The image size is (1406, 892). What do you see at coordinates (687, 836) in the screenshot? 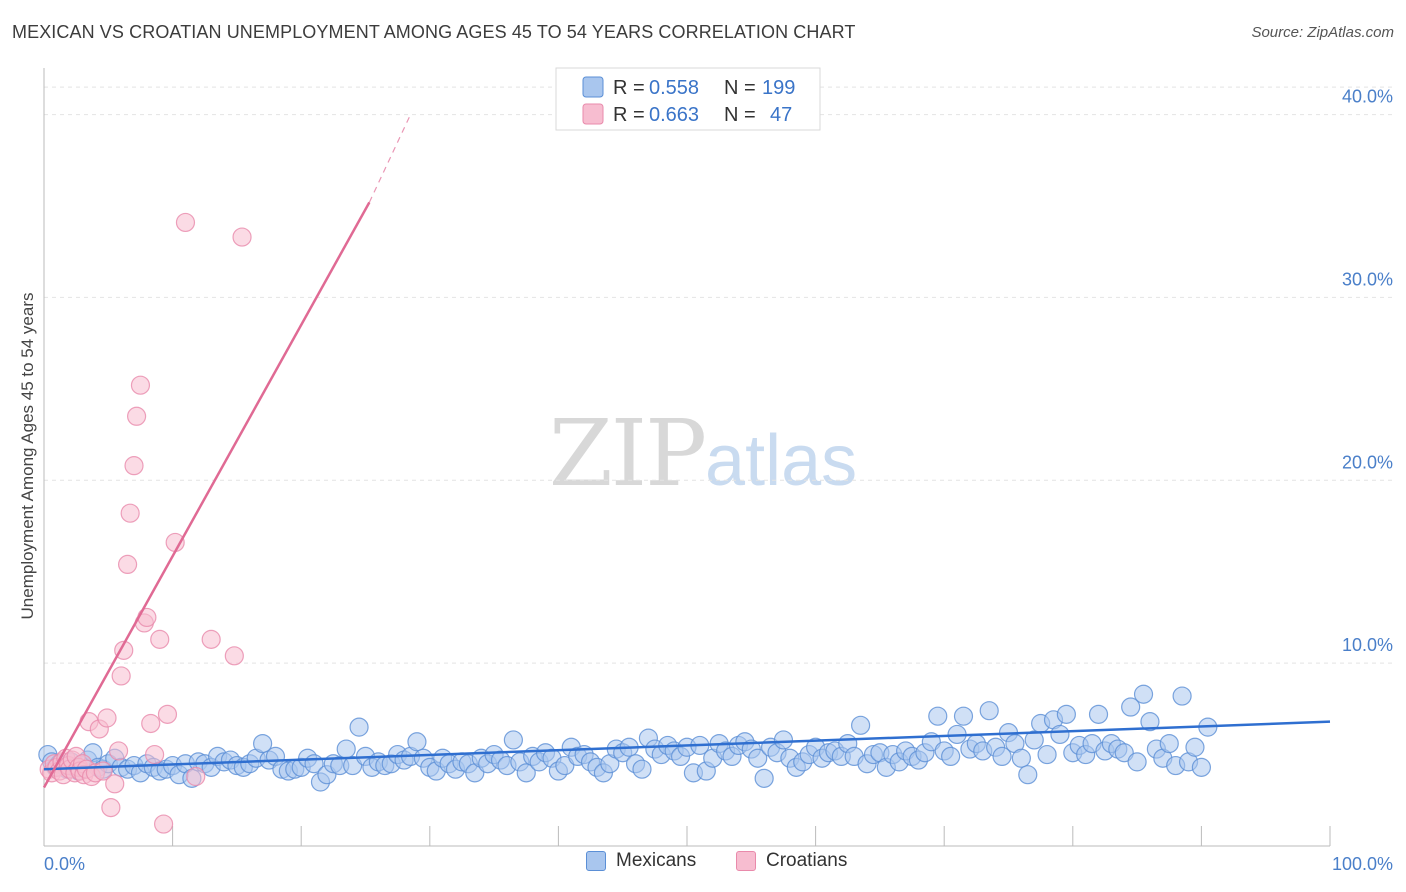
I see `x-ticks` at bounding box center [687, 836].